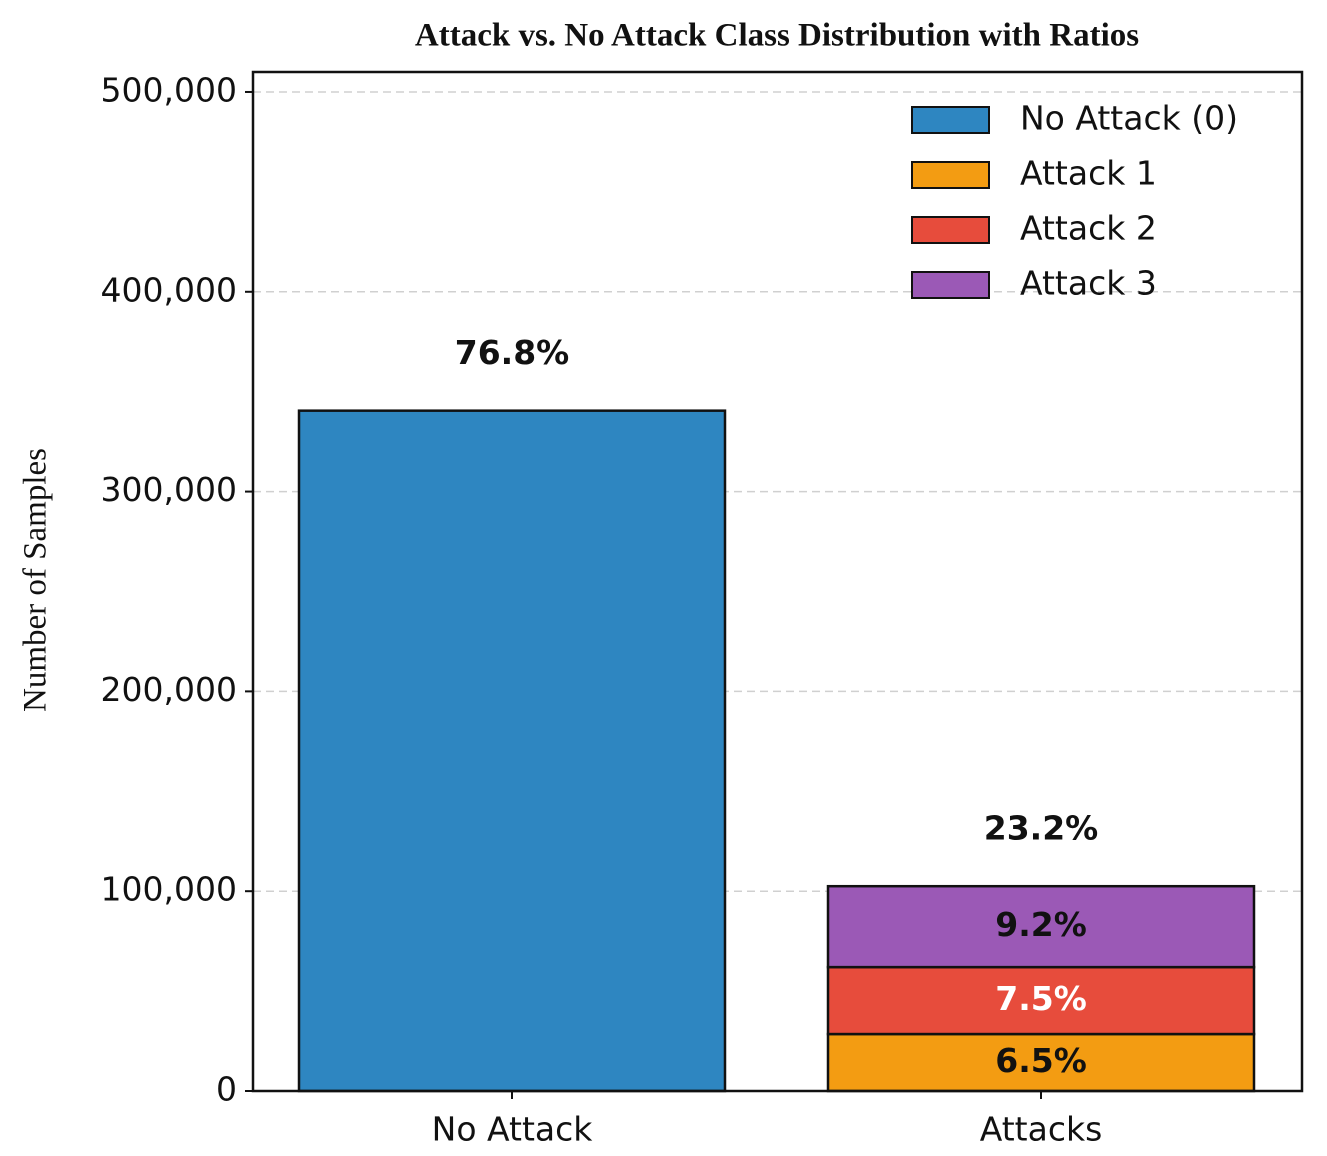 The image size is (1327, 1156). Describe the element at coordinates (169, 889) in the screenshot. I see `y-tick-label: 100,000` at that location.